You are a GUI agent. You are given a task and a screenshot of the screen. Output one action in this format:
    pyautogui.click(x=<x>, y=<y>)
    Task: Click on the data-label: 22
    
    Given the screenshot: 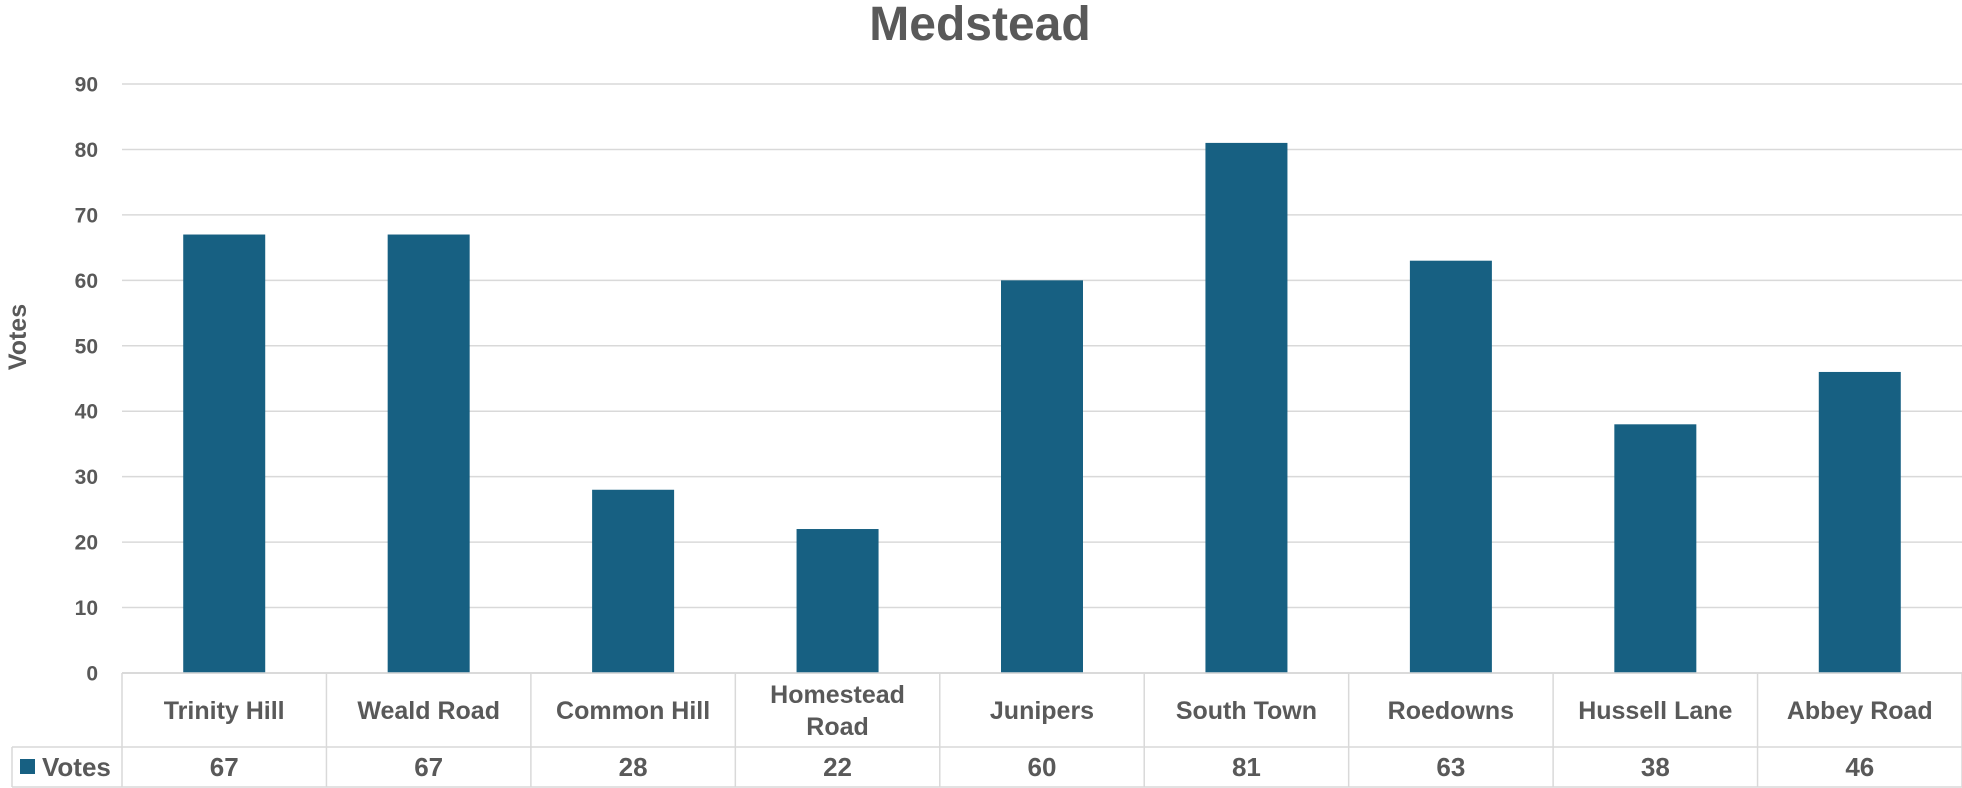 What is the action you would take?
    pyautogui.click(x=837, y=767)
    